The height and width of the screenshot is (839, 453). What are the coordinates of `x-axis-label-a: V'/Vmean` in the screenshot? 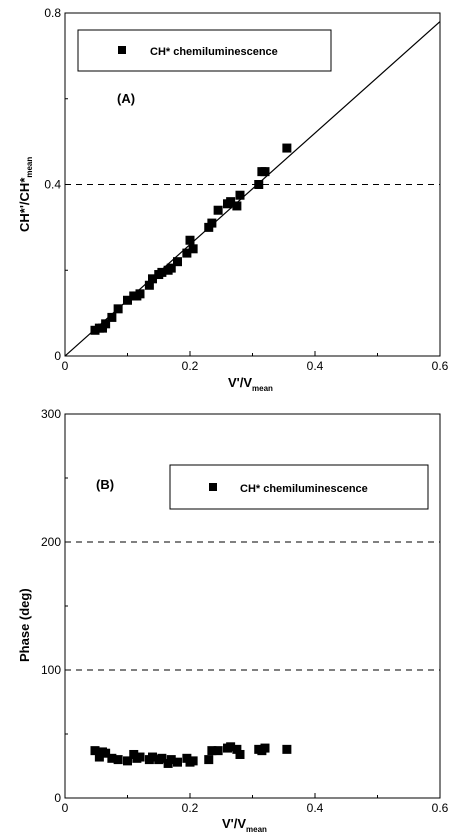 It's located at (250, 384).